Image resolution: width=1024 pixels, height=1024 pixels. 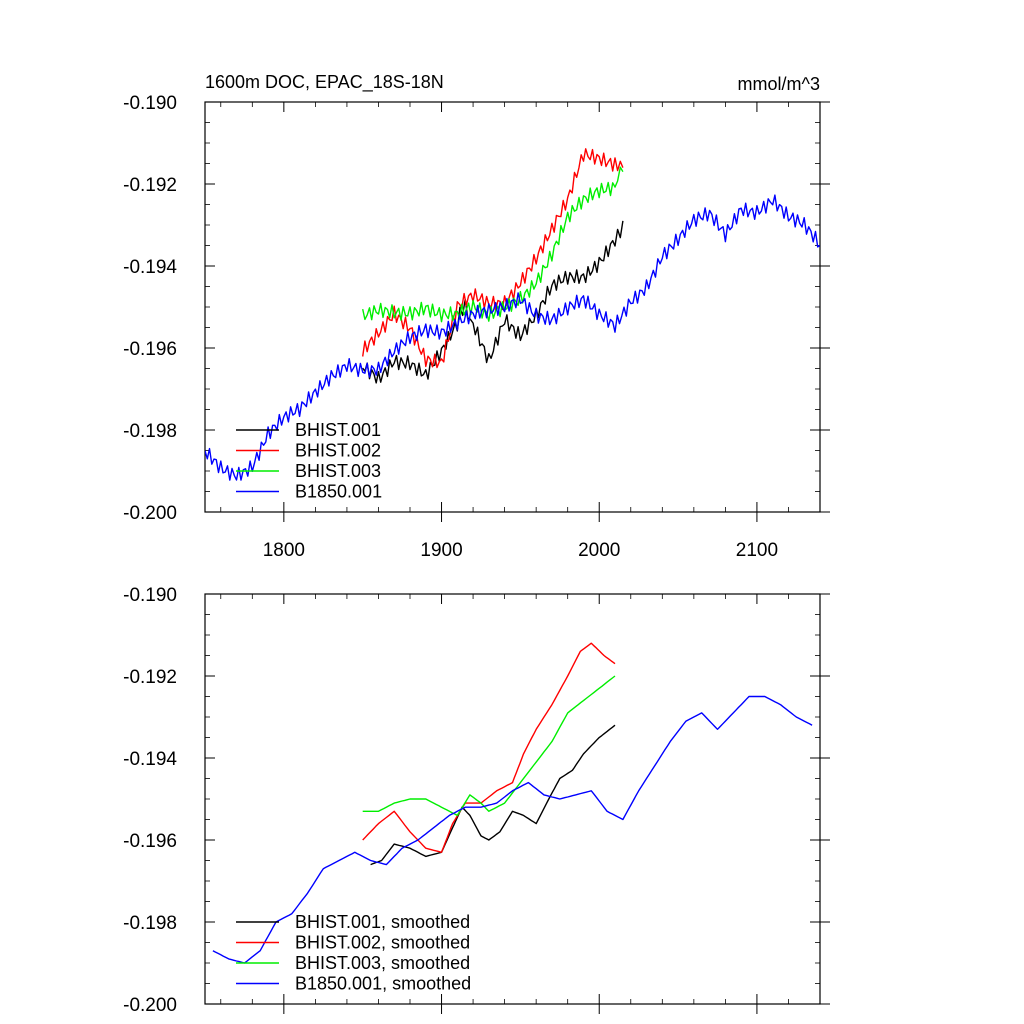 What do you see at coordinates (324, 82) in the screenshot?
I see `chart-title: 1600m DOC, EPAC_18S-18N` at bounding box center [324, 82].